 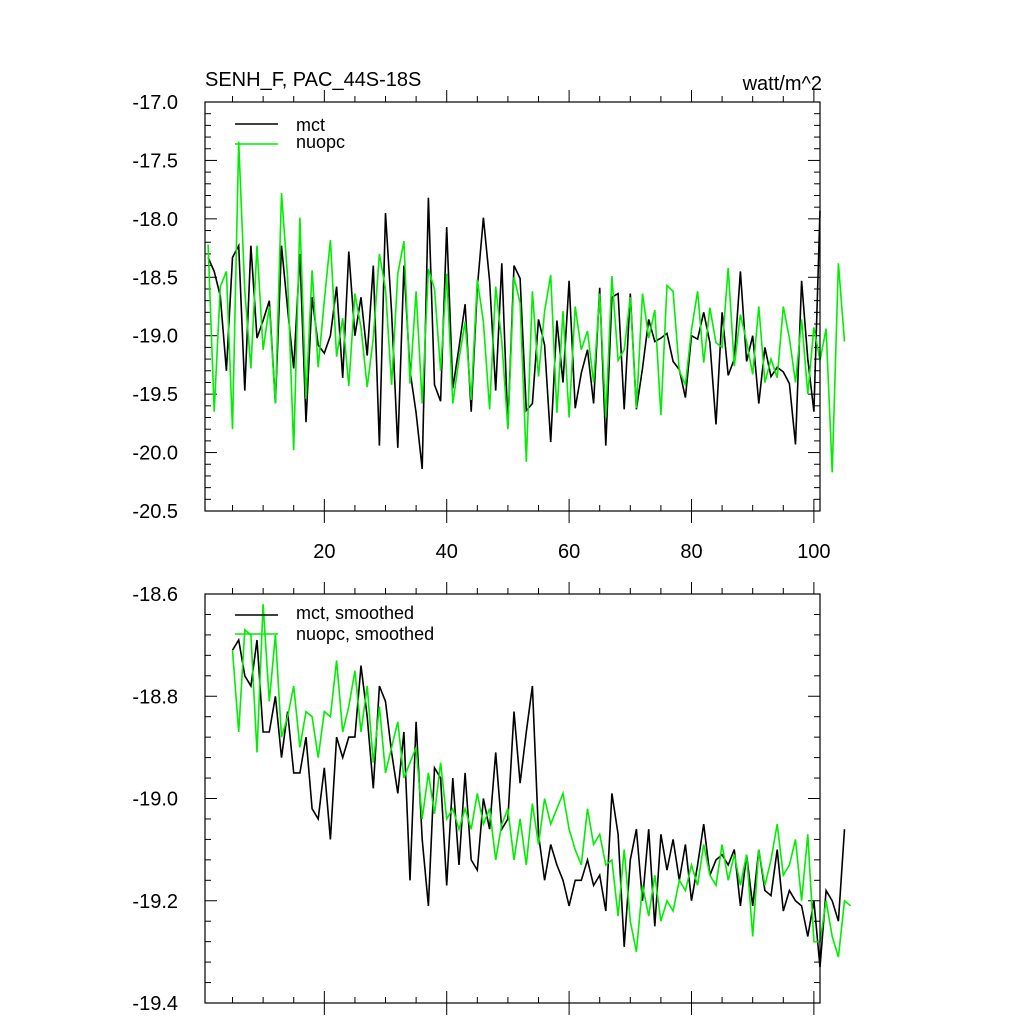 What do you see at coordinates (313, 80) in the screenshot?
I see `chart-title: SENH_F, PAC_44S-18S` at bounding box center [313, 80].